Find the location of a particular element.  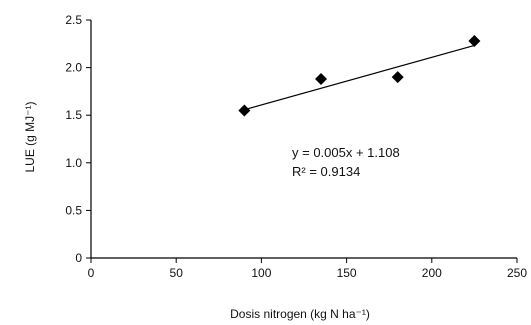

x-axis-title: Dosis nitrogen (kg N ha⁻¹) is located at coordinates (300, 314).